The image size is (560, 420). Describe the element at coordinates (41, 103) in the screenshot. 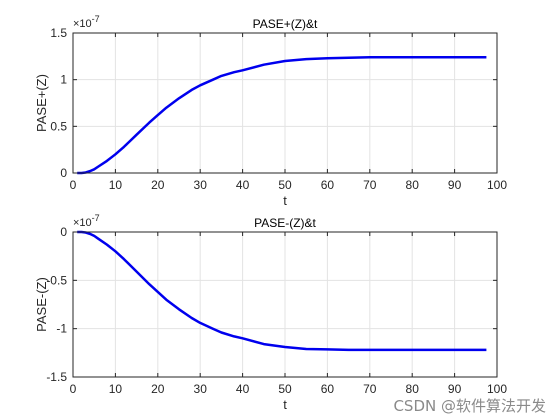

I see `y-axis-label: PASE+(Z)` at that location.